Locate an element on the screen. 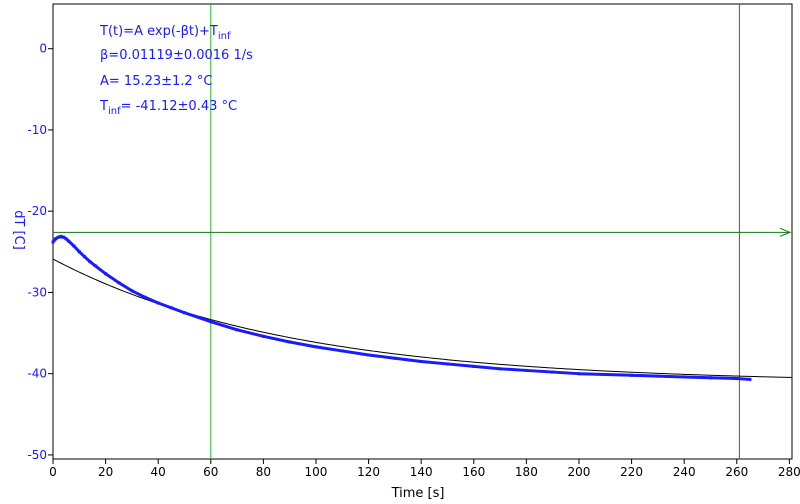 This screenshot has height=504, width=800. x-tick-label: 140 is located at coordinates (421, 472).